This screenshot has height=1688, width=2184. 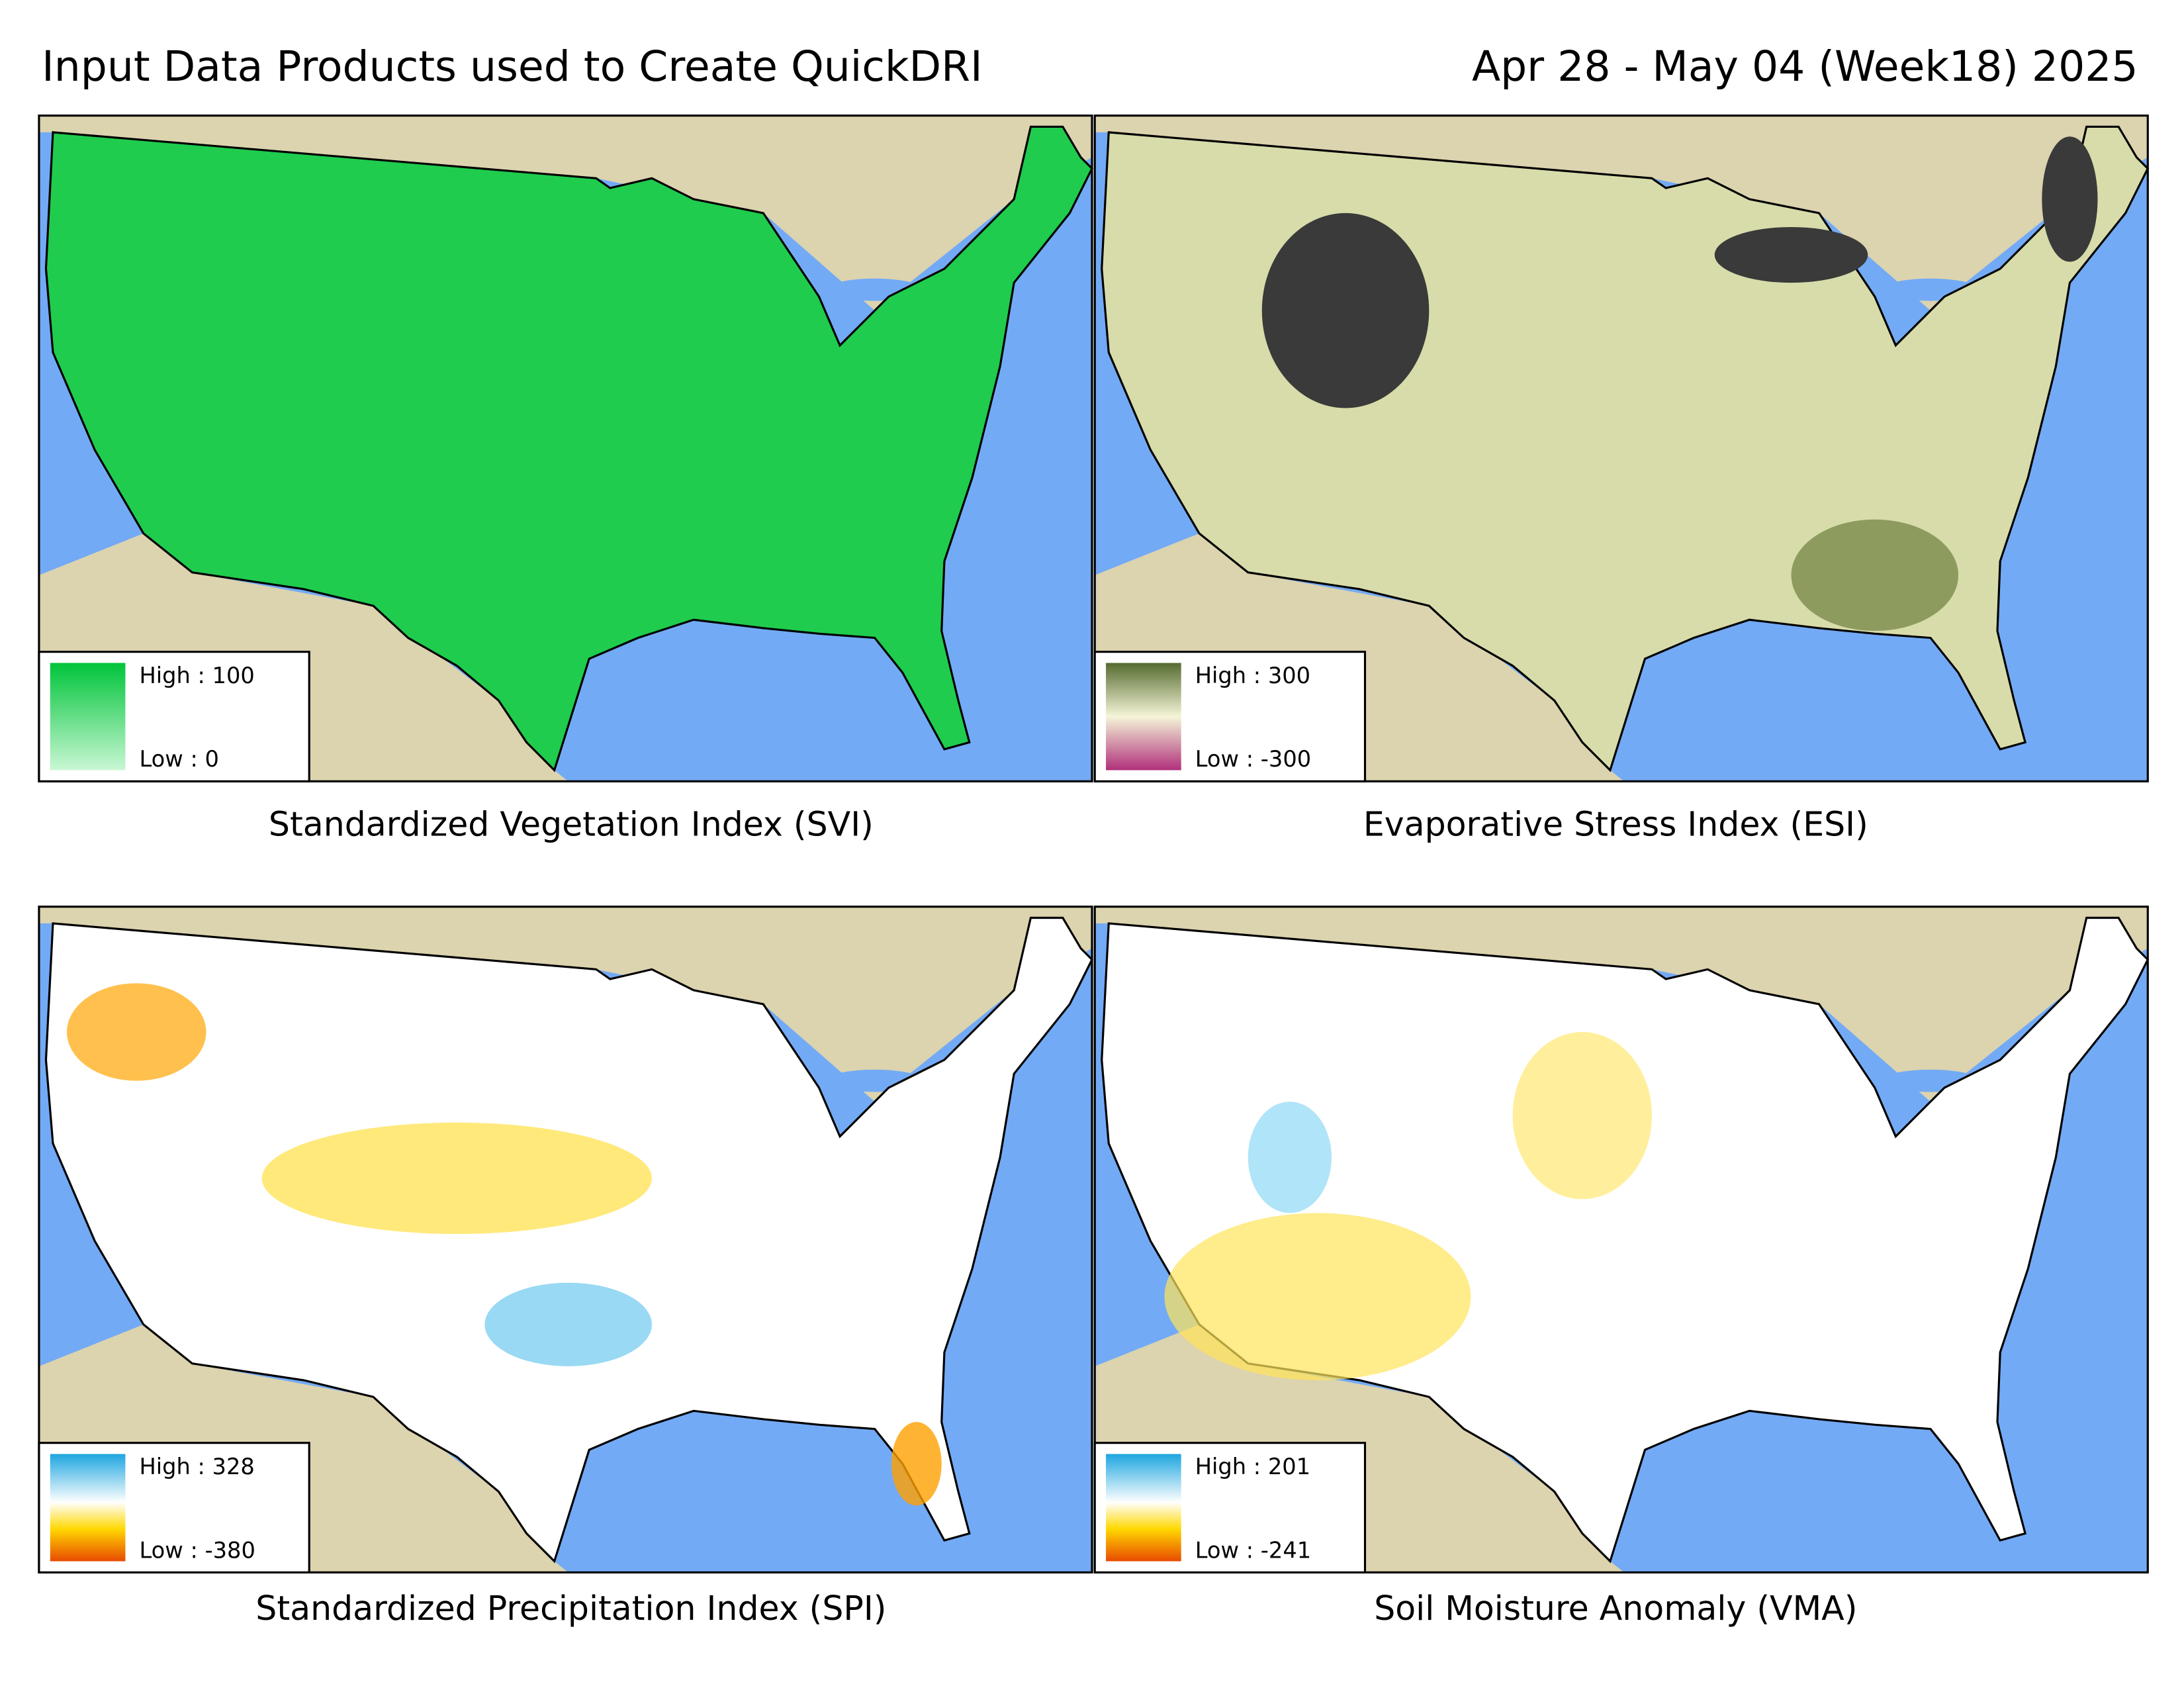 What do you see at coordinates (197, 1466) in the screenshot?
I see `legend-high: High : 328` at bounding box center [197, 1466].